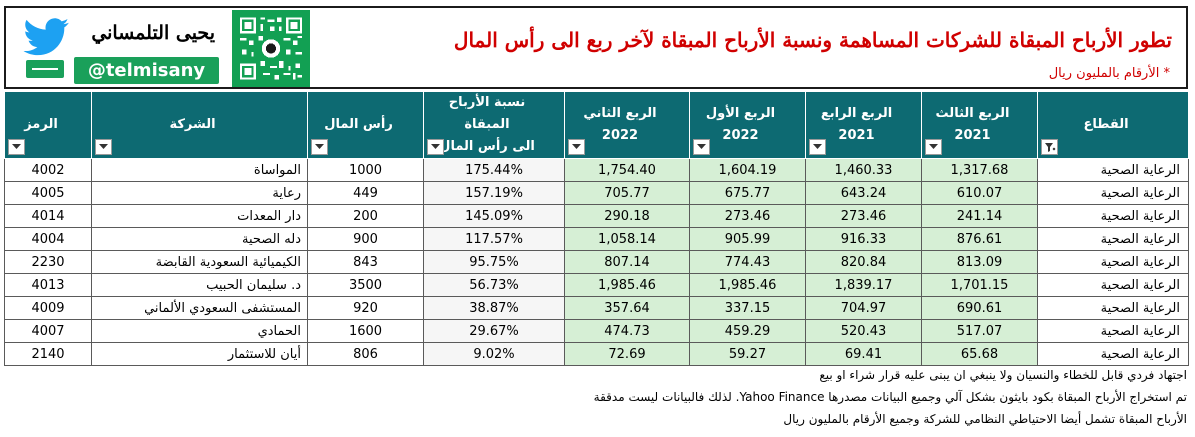  Describe the element at coordinates (48, 170) in the screenshot. I see `cell-code: 4002` at that location.